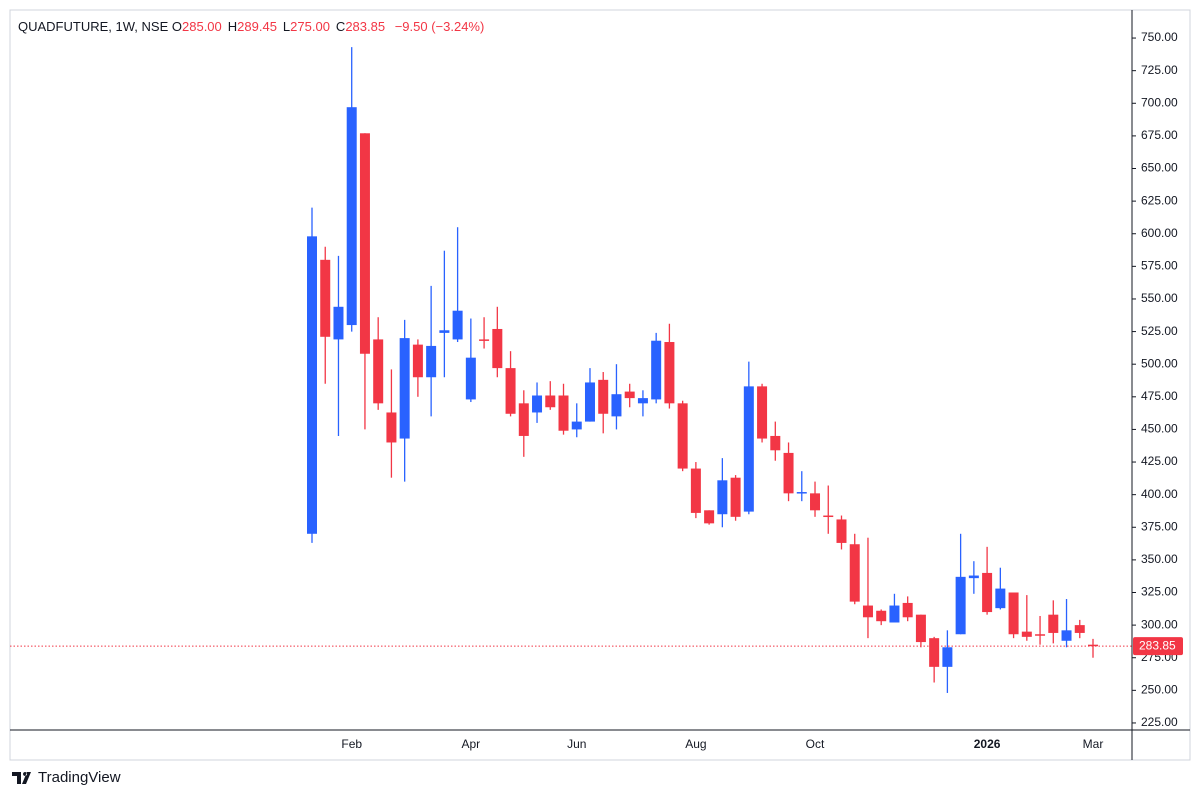  What do you see at coordinates (21, 777) in the screenshot?
I see `brand-logo` at bounding box center [21, 777].